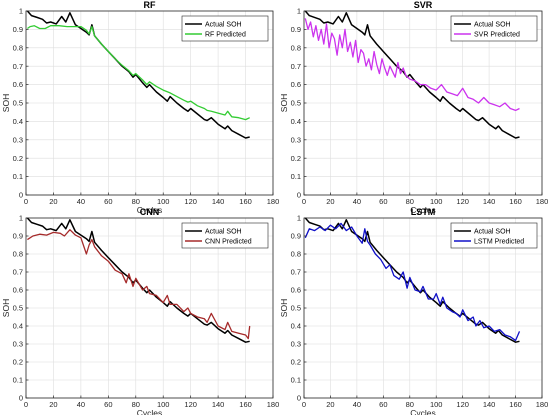  Describe the element at coordinates (228, 242) in the screenshot. I see `legend-entry: CNN Predicted` at that location.